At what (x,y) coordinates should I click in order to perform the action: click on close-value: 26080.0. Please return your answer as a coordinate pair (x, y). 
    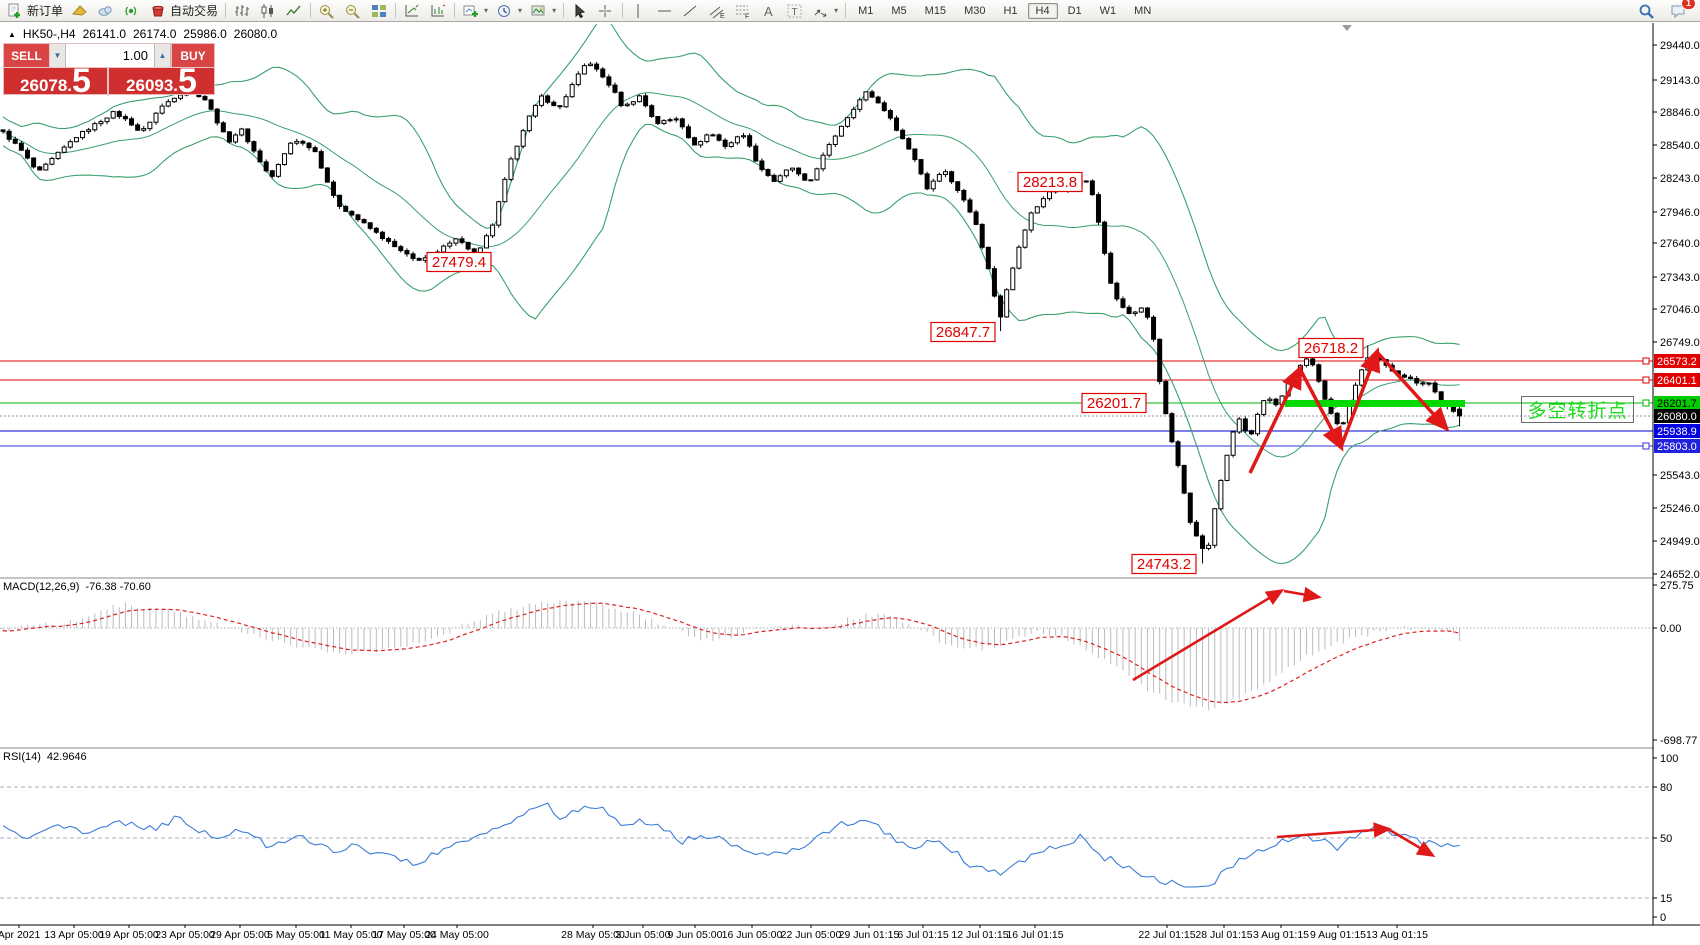
    Looking at the image, I should click on (255, 34).